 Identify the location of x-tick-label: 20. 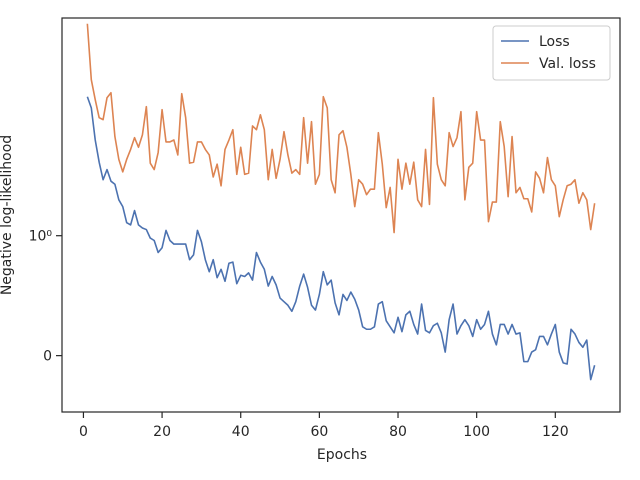
(162, 432).